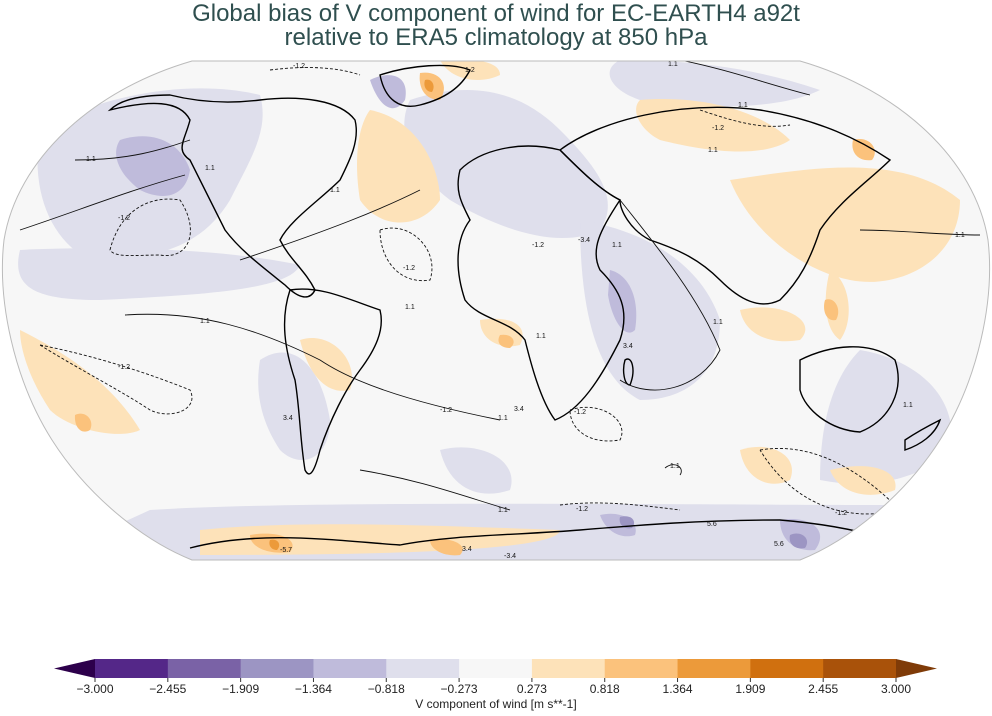 The width and height of the screenshot is (992, 716). Describe the element at coordinates (496, 704) in the screenshot. I see `colorbar-label: V component of wind [m s**-1]` at that location.